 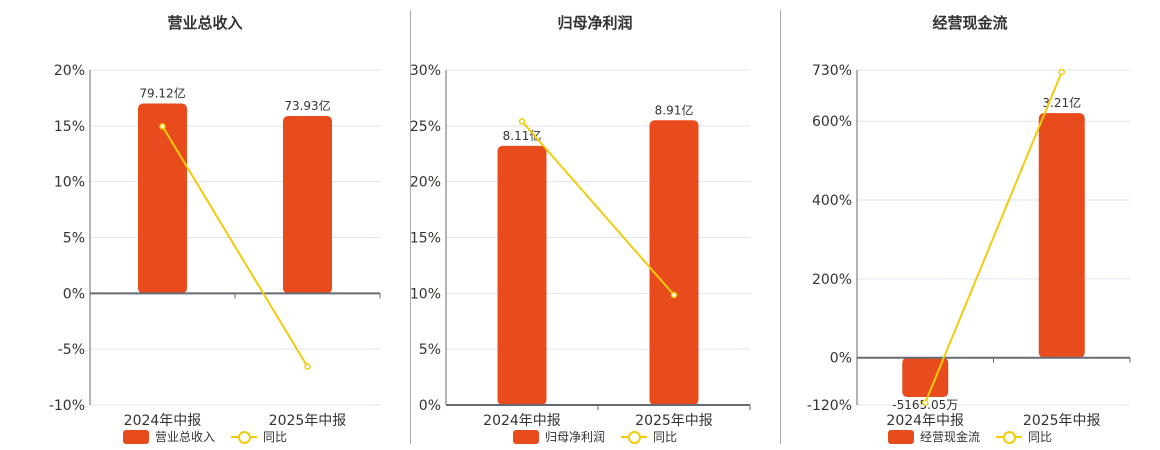 What do you see at coordinates (67, 406) in the screenshot?
I see `y-tick-label: -10%` at bounding box center [67, 406].